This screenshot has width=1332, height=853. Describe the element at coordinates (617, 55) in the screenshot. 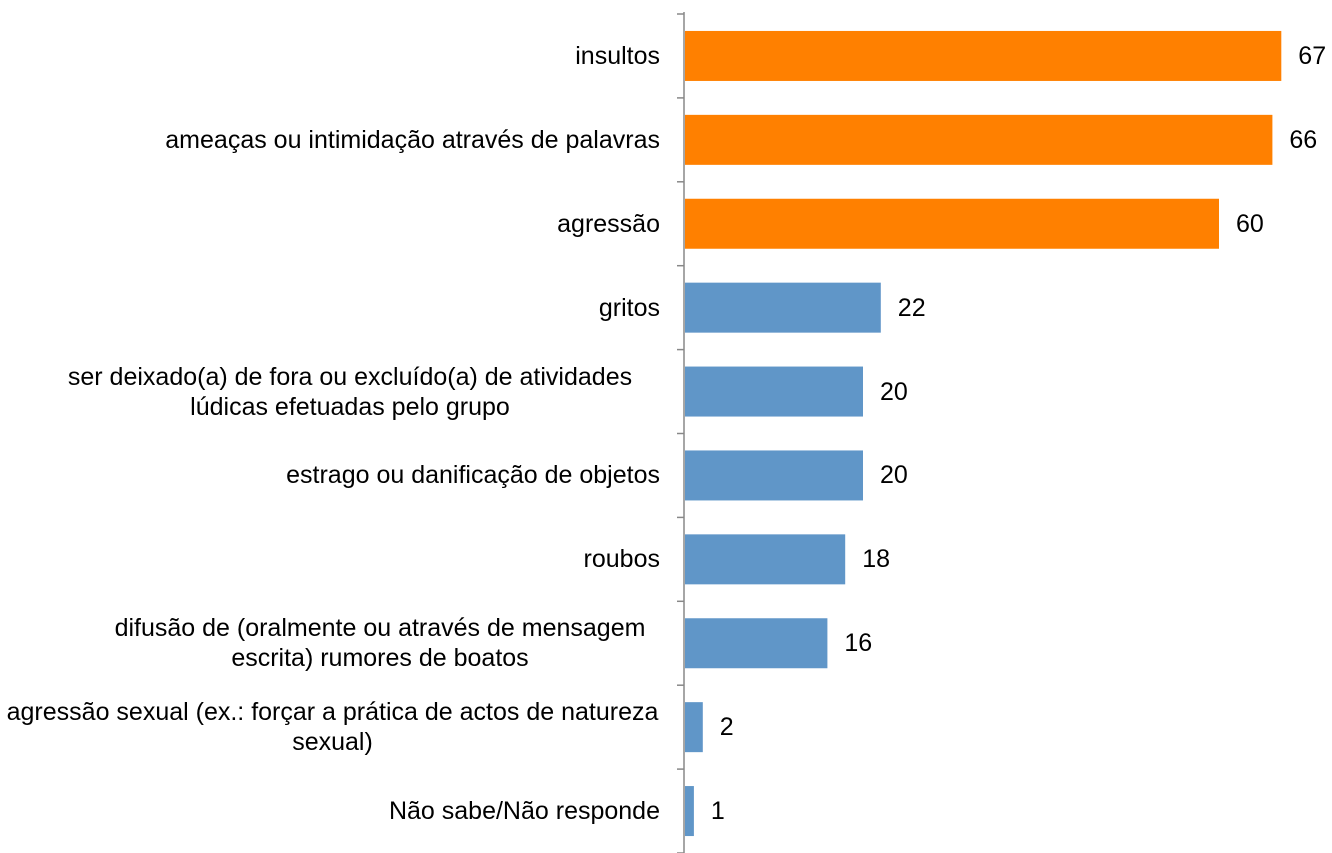

I see `category-label: insultos` at that location.